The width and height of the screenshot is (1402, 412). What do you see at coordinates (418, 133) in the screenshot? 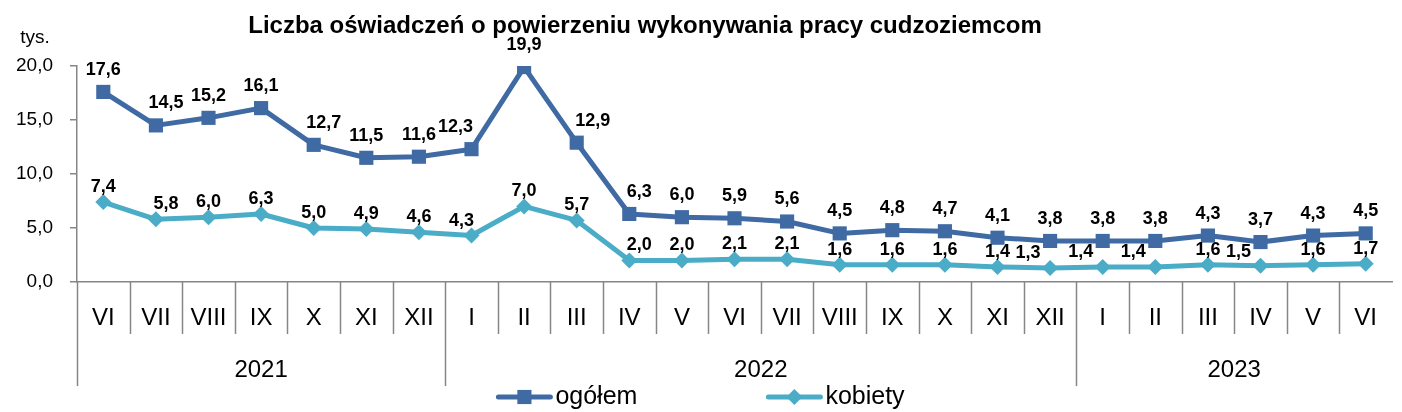
I see `data-label: 11,6` at bounding box center [418, 133].